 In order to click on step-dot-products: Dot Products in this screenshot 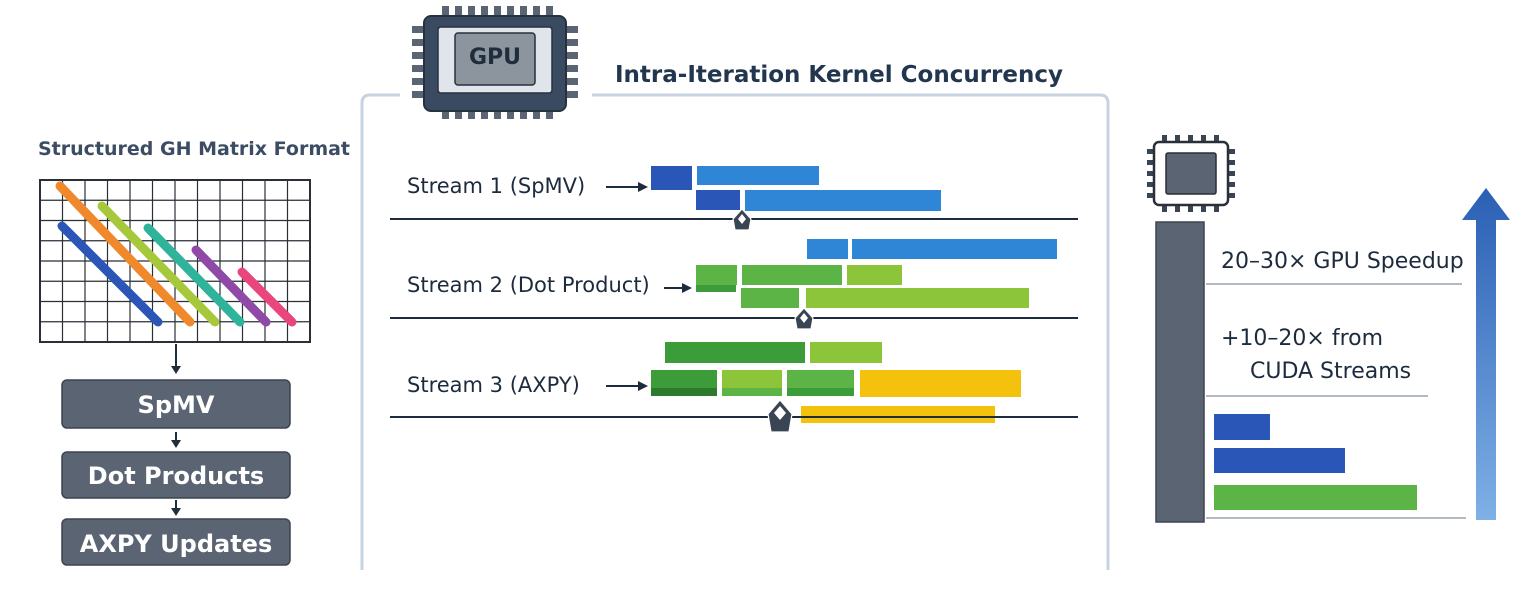, I will do `click(176, 475)`.